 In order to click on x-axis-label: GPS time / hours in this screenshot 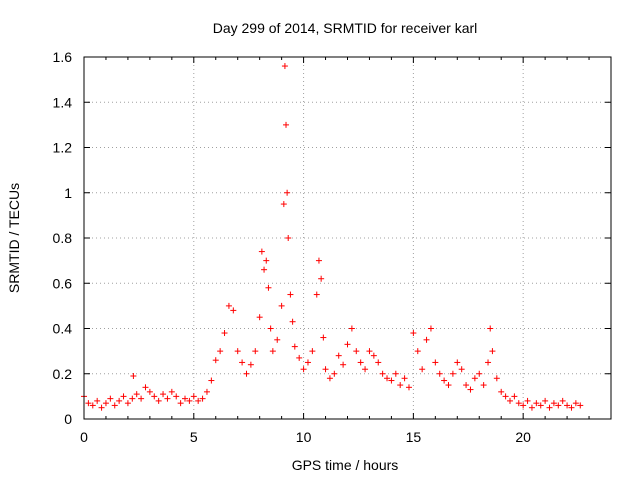, I will do `click(345, 465)`.